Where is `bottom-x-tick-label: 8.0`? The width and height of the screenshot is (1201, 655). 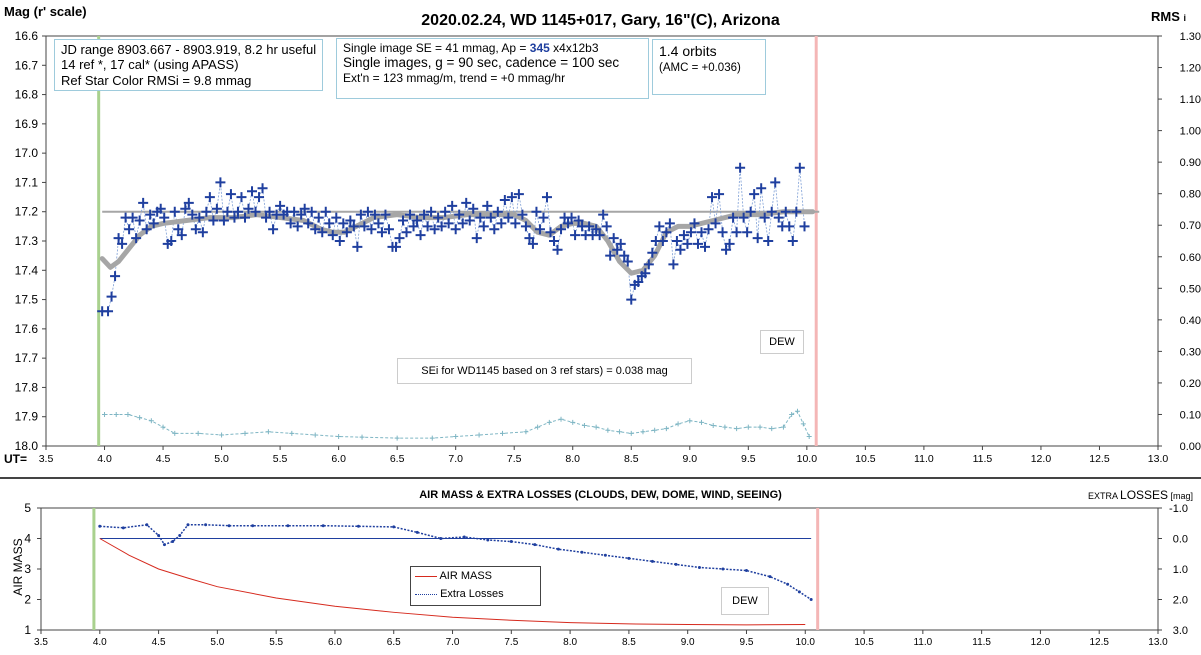 bottom-x-tick-label: 8.0 is located at coordinates (570, 642).